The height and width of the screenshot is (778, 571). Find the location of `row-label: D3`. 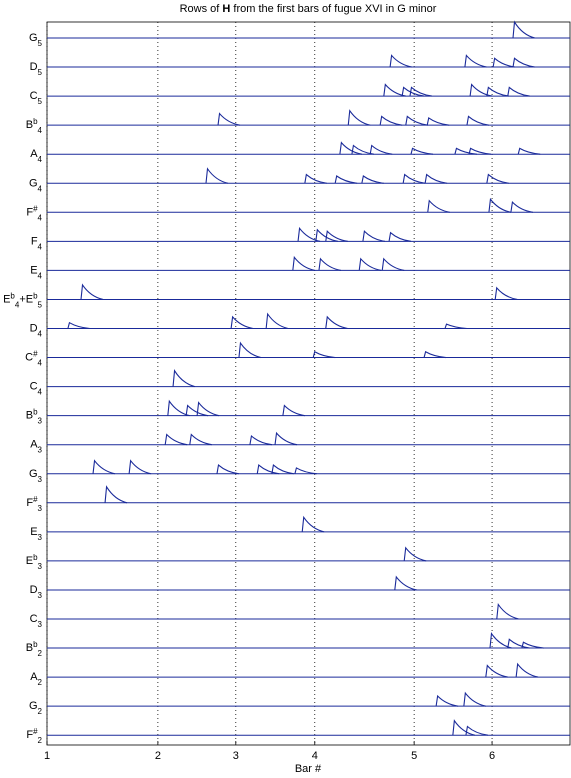

row-label: D3 is located at coordinates (36, 592).